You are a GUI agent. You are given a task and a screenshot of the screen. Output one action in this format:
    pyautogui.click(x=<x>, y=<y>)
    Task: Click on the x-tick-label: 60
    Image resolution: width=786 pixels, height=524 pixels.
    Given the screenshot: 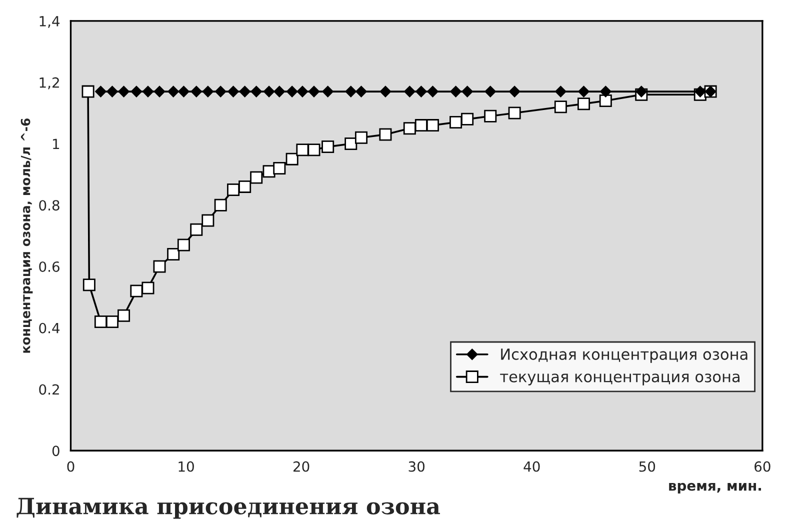 What is the action you would take?
    pyautogui.click(x=762, y=466)
    